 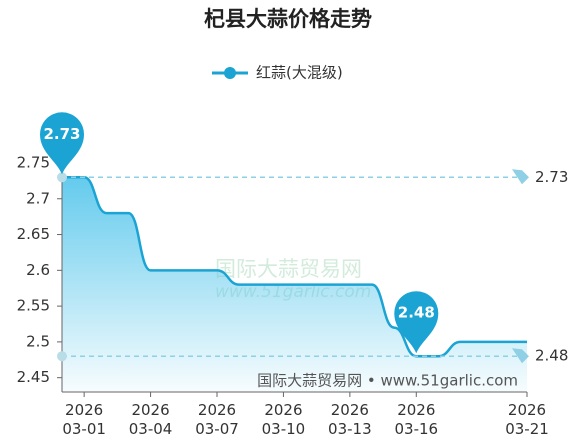 I want to click on mark-line-label: 2.73, so click(x=551, y=177).